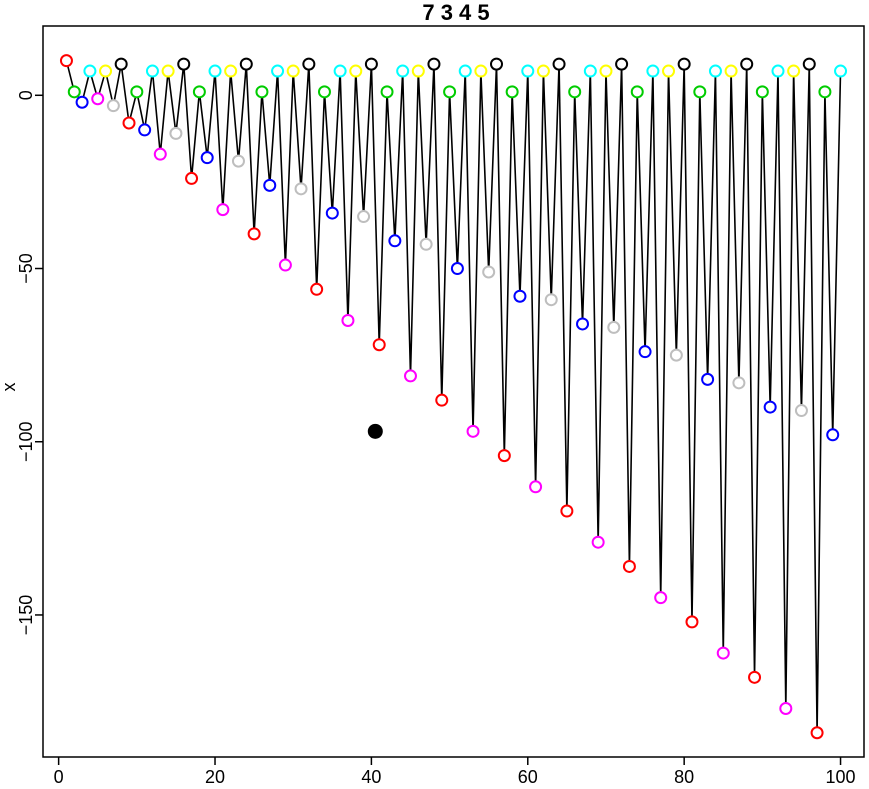 This screenshot has width=869, height=789. What do you see at coordinates (26, 615) in the screenshot?
I see `y-tick-label: −150` at bounding box center [26, 615].